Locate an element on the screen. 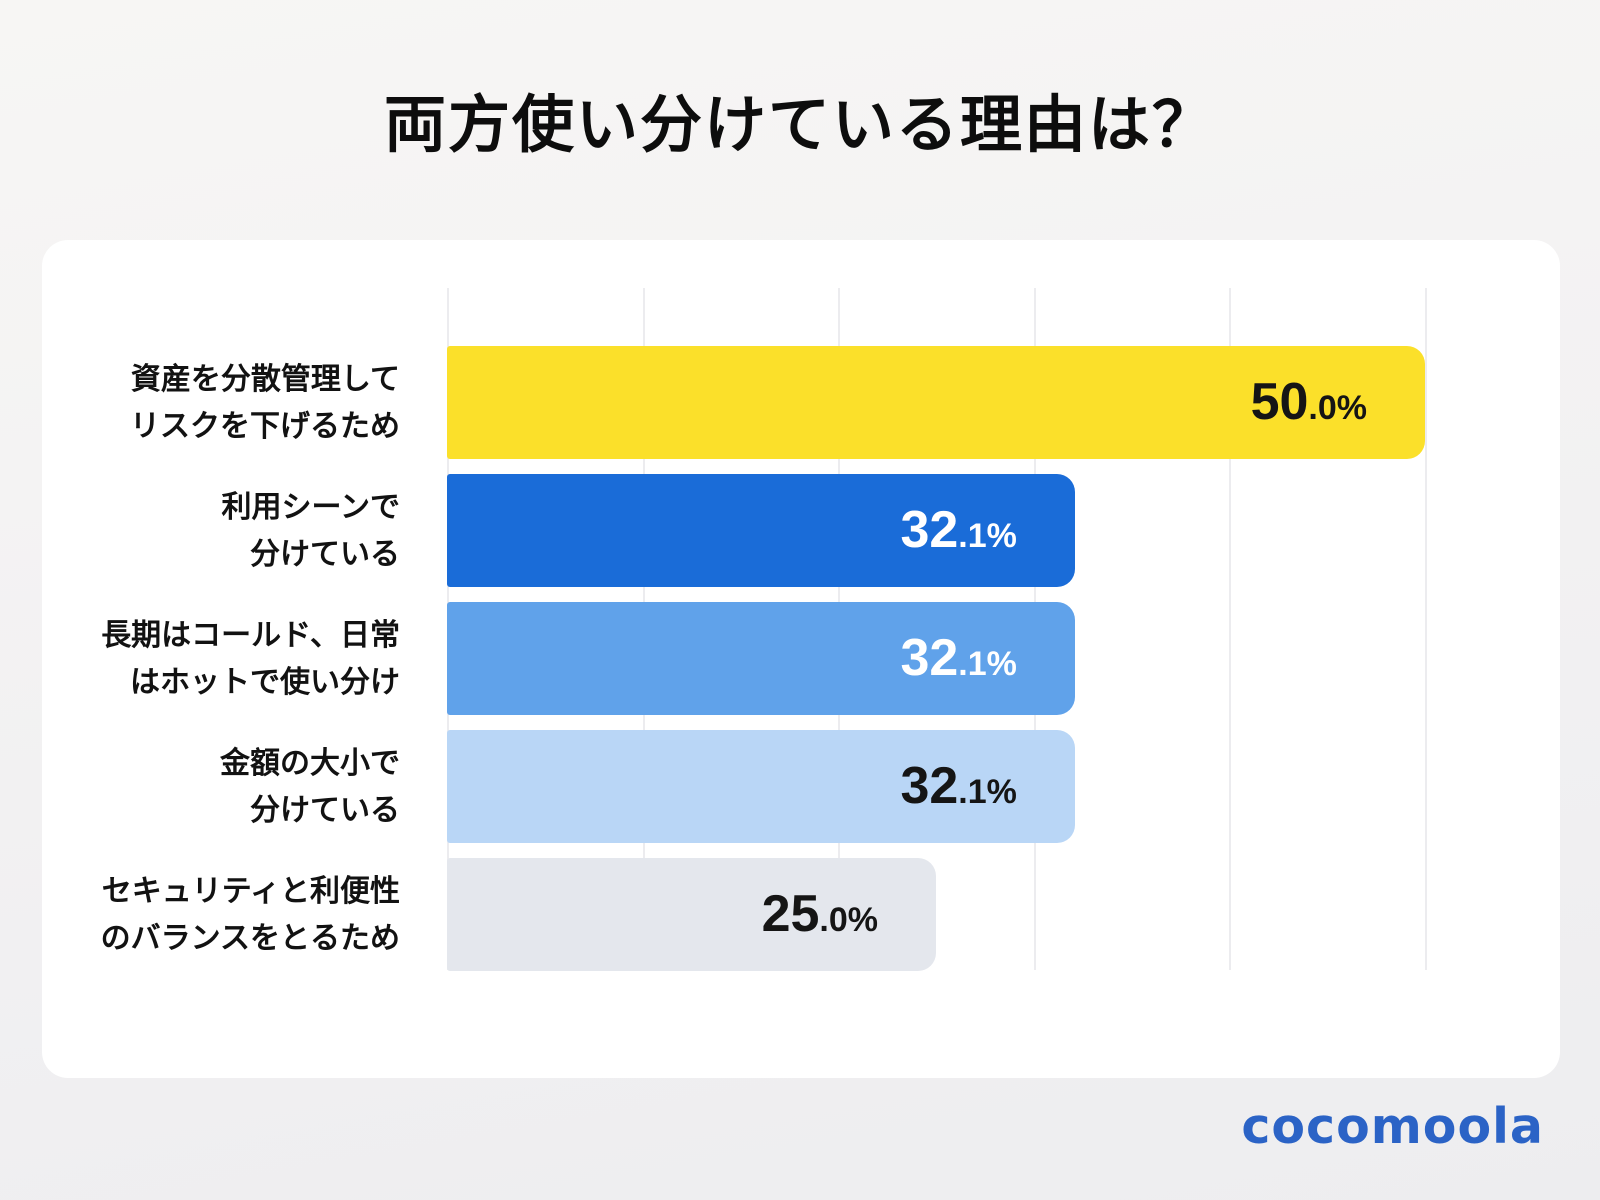  bar-value-label: 25.0% is located at coordinates (820, 913).